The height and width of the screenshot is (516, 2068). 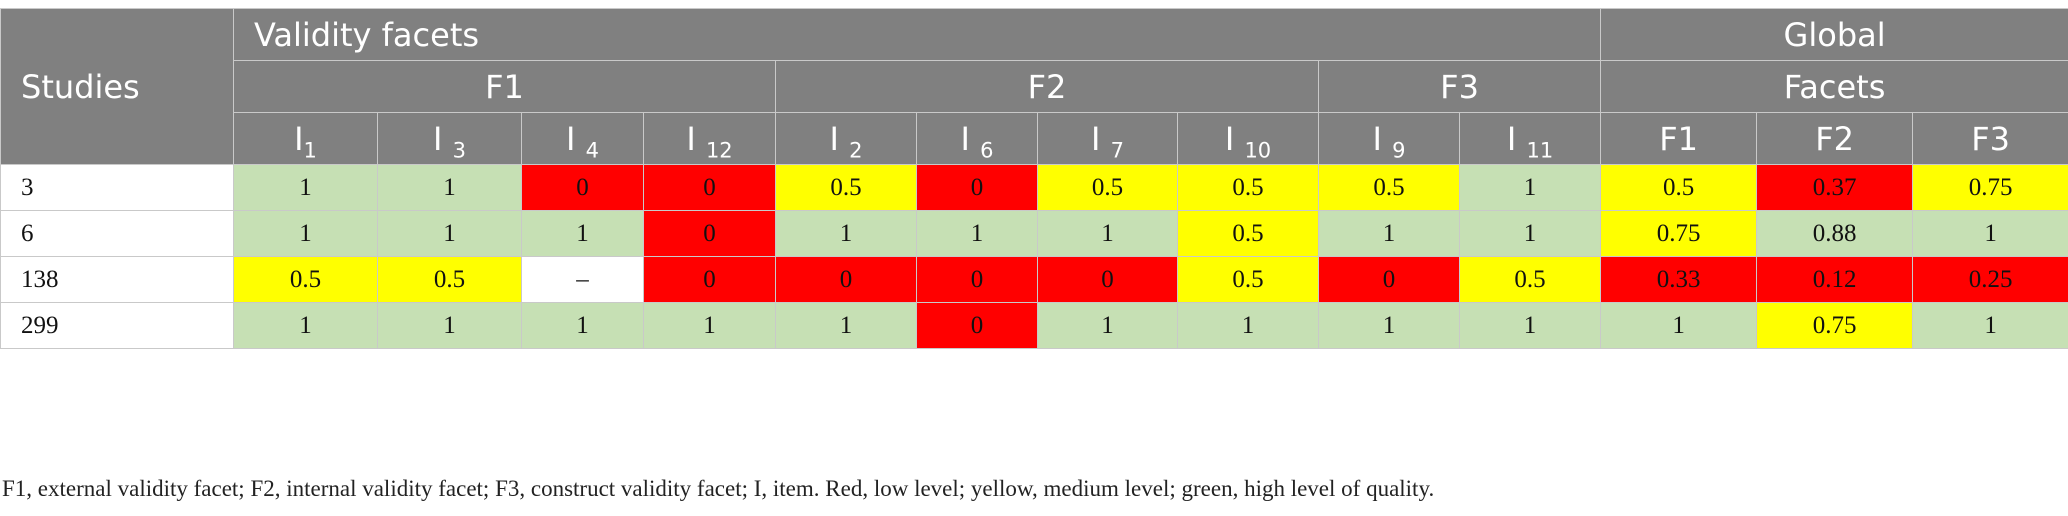 What do you see at coordinates (1530, 138) in the screenshot?
I see `item-header-i11: I 11` at bounding box center [1530, 138].